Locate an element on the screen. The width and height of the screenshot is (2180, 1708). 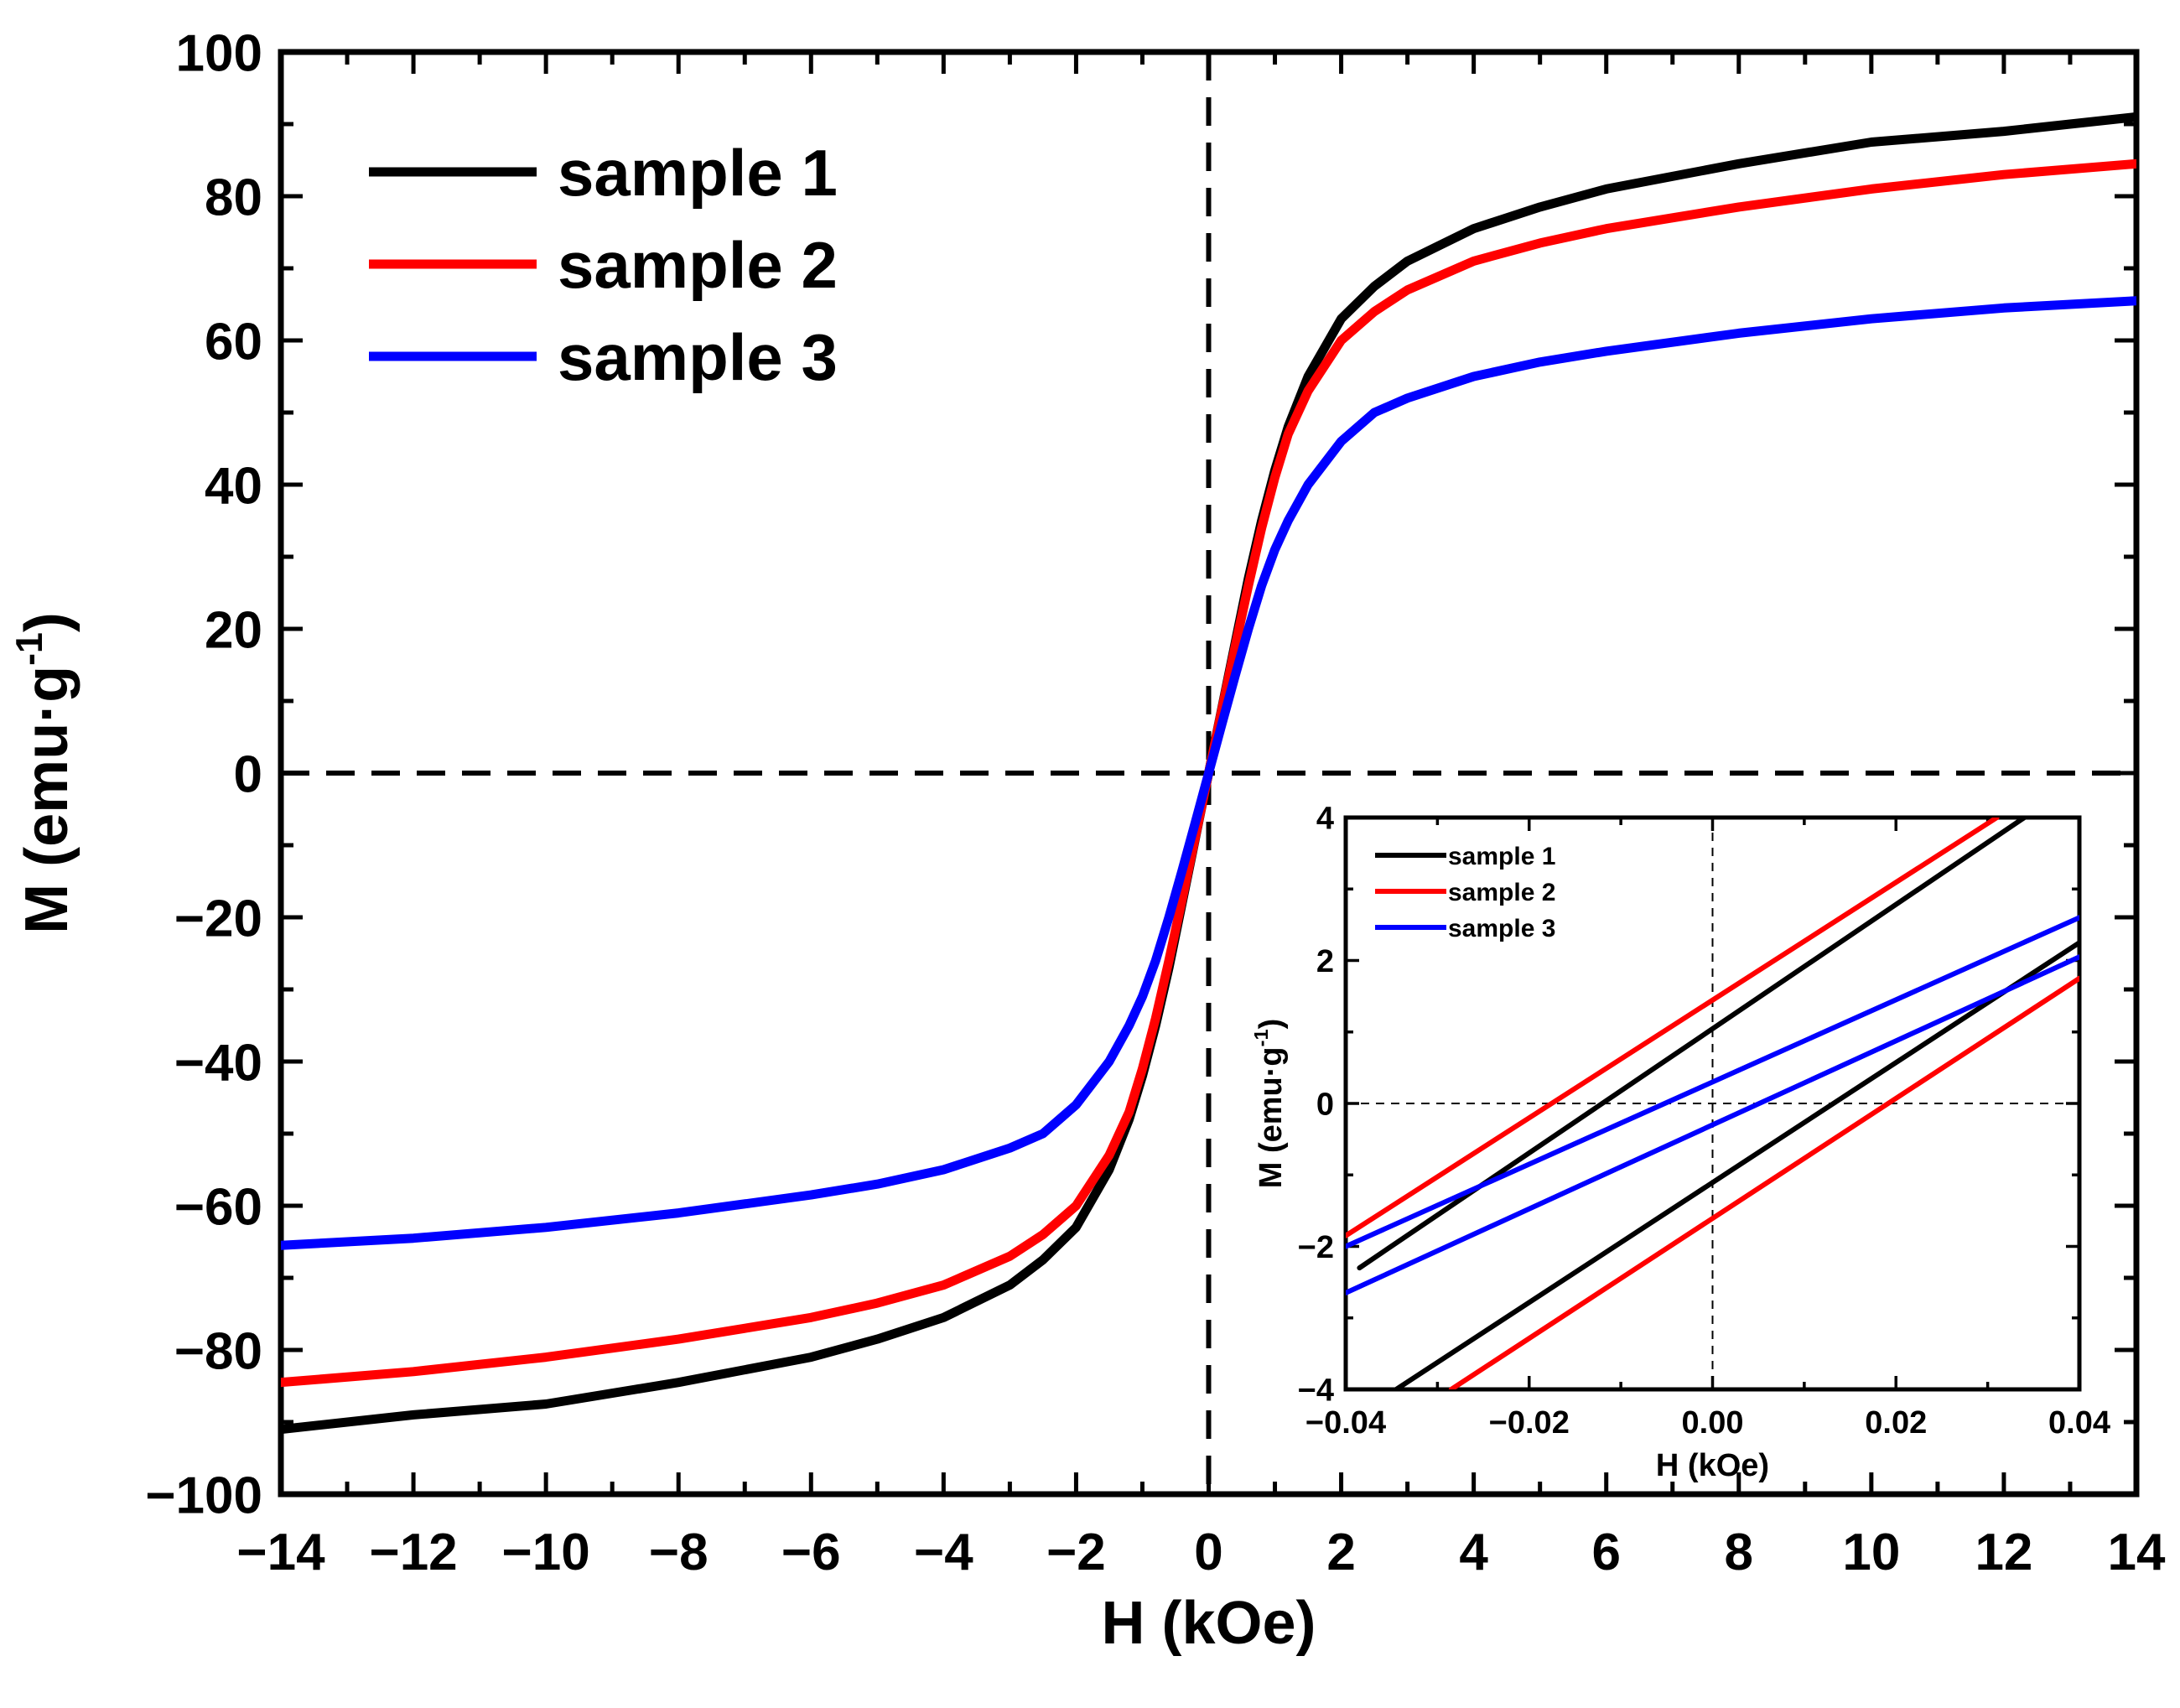
main-x-tick-label: 10 is located at coordinates (1871, 1552).